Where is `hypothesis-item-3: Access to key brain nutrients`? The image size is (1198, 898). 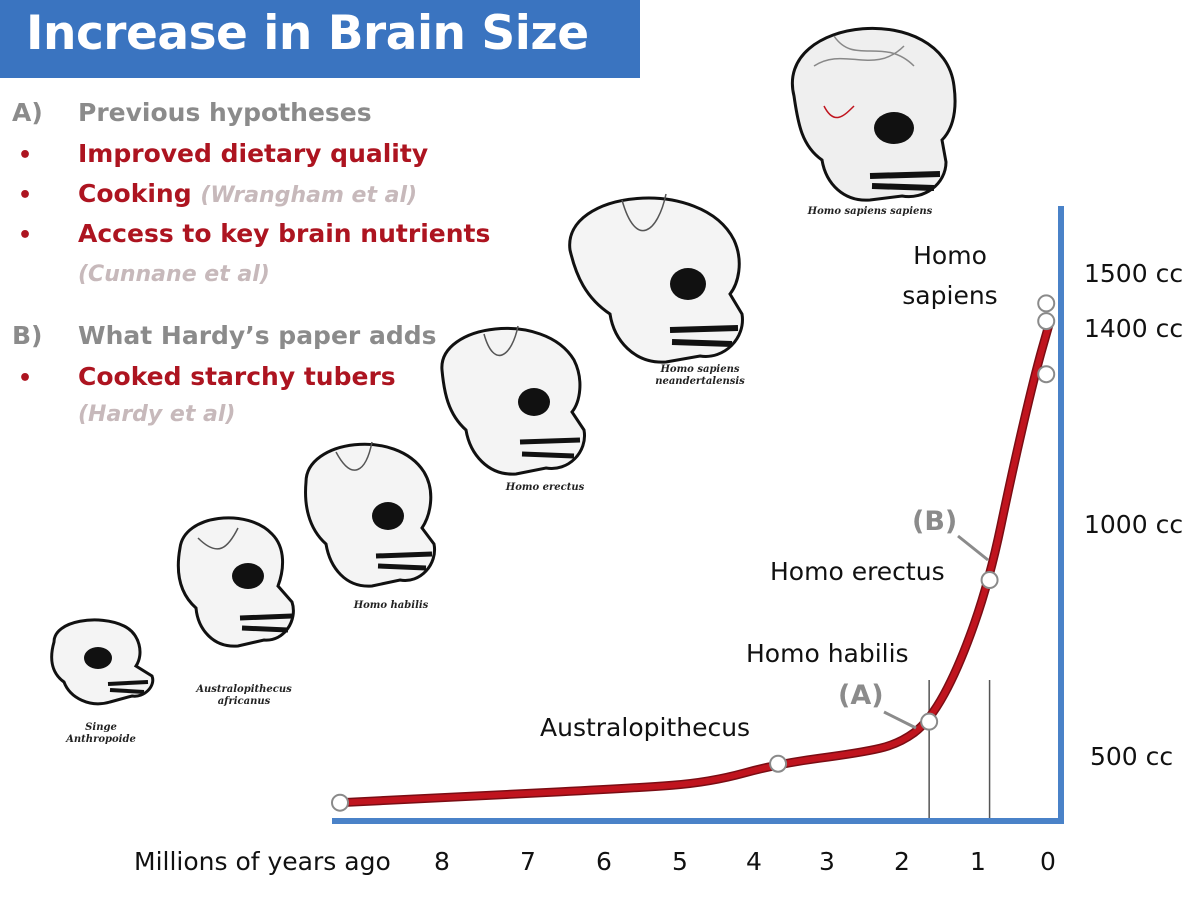
hypothesis-item-3: Access to key brain nutrients is located at coordinates (284, 233).